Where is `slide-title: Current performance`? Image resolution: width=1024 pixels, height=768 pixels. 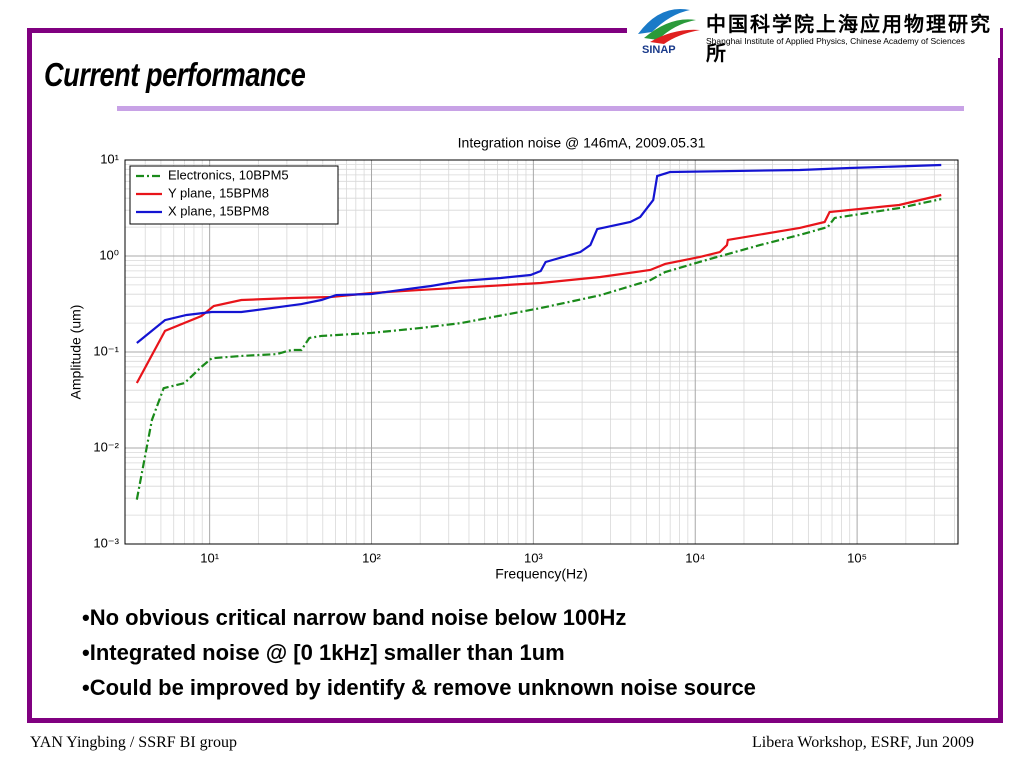 slide-title: Current performance is located at coordinates (175, 74).